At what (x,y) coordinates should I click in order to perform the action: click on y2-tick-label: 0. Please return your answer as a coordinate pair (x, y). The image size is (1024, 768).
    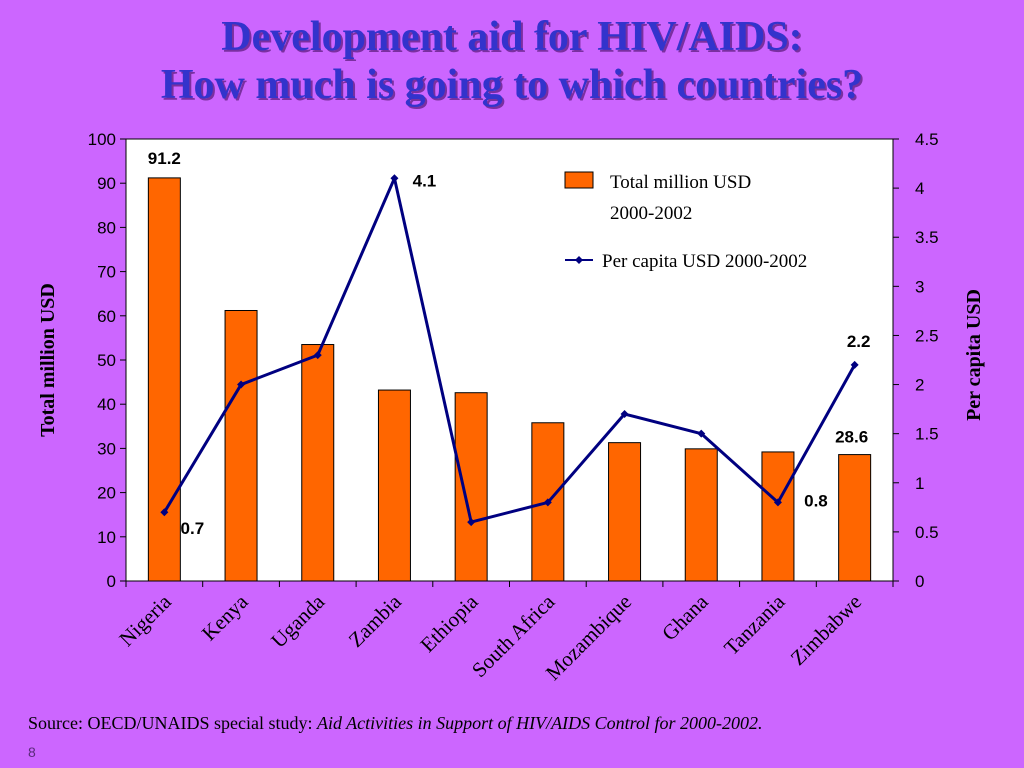
    Looking at the image, I should click on (919, 581).